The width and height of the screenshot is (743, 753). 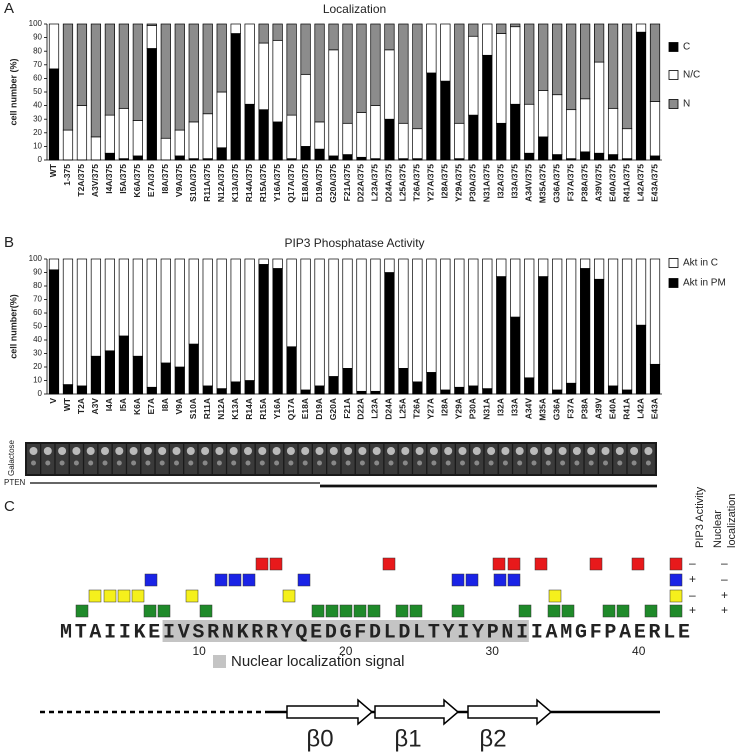 What do you see at coordinates (692, 595) in the screenshot?
I see `sign: –` at bounding box center [692, 595].